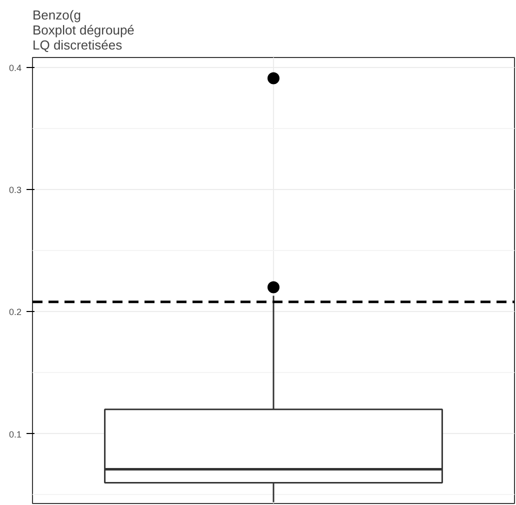 The image size is (516, 505). Describe the element at coordinates (83, 30) in the screenshot. I see `chart-title: Benzo(g Boxplot dégroupé LQ discretisées` at that location.